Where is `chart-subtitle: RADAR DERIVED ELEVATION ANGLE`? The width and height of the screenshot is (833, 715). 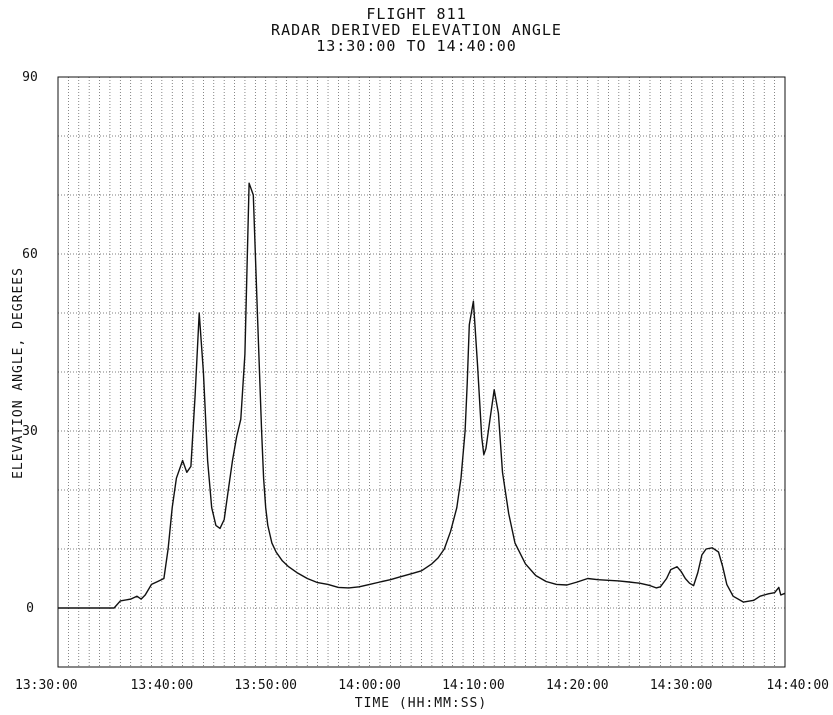 chart-subtitle: RADAR DERIVED ELEVATION ANGLE is located at coordinates (416, 30).